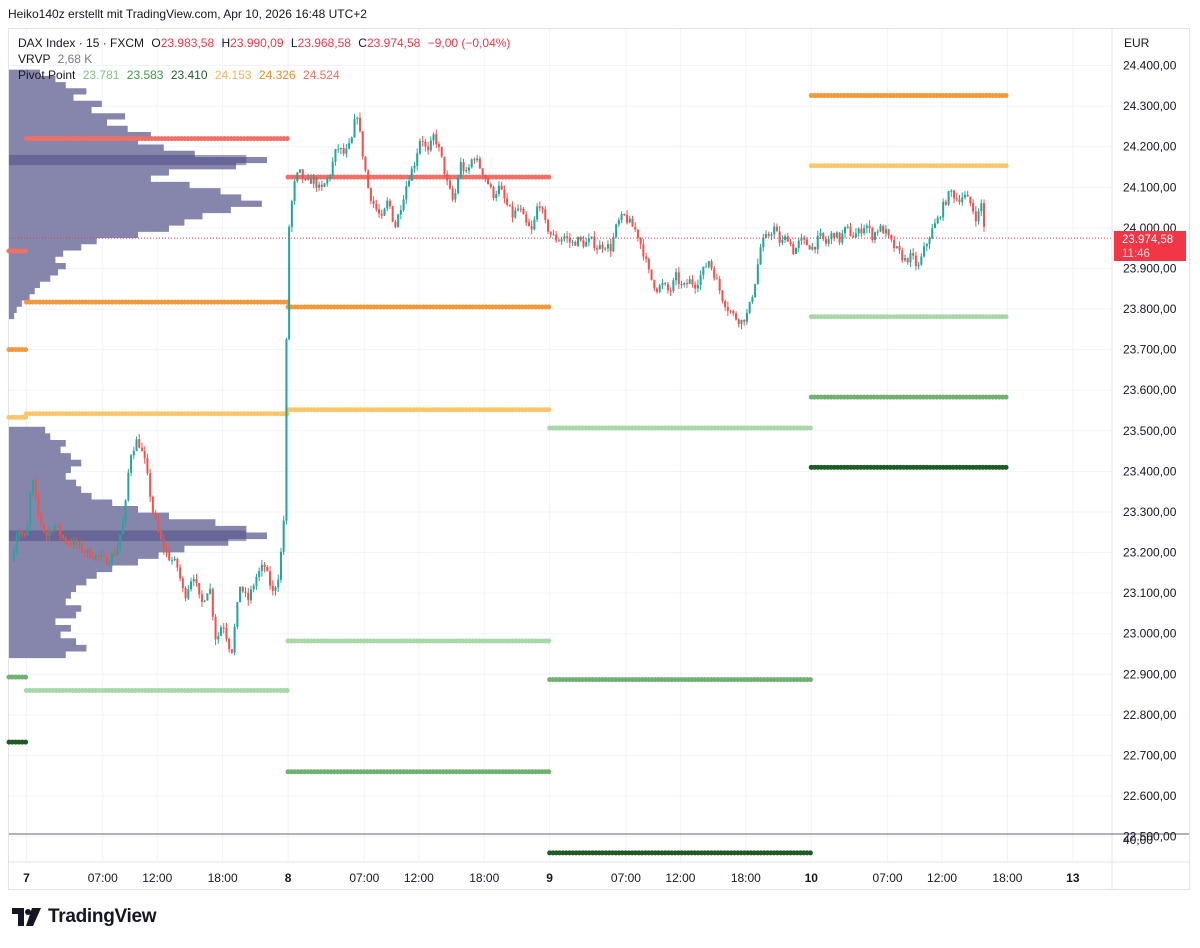 The width and height of the screenshot is (1200, 948). I want to click on vrvp-value: 2,68 K, so click(75, 59).